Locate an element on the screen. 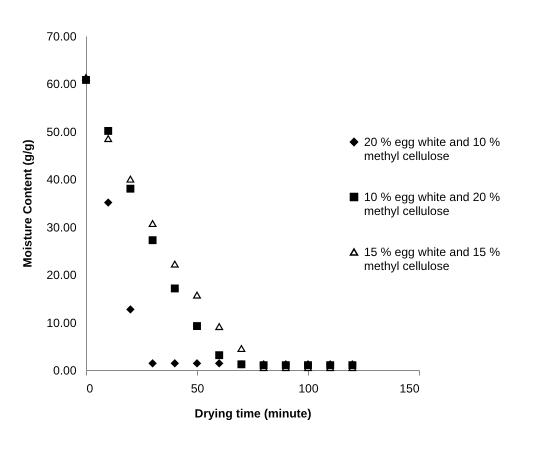 The image size is (542, 459). x-tick-label: 50 is located at coordinates (197, 389).